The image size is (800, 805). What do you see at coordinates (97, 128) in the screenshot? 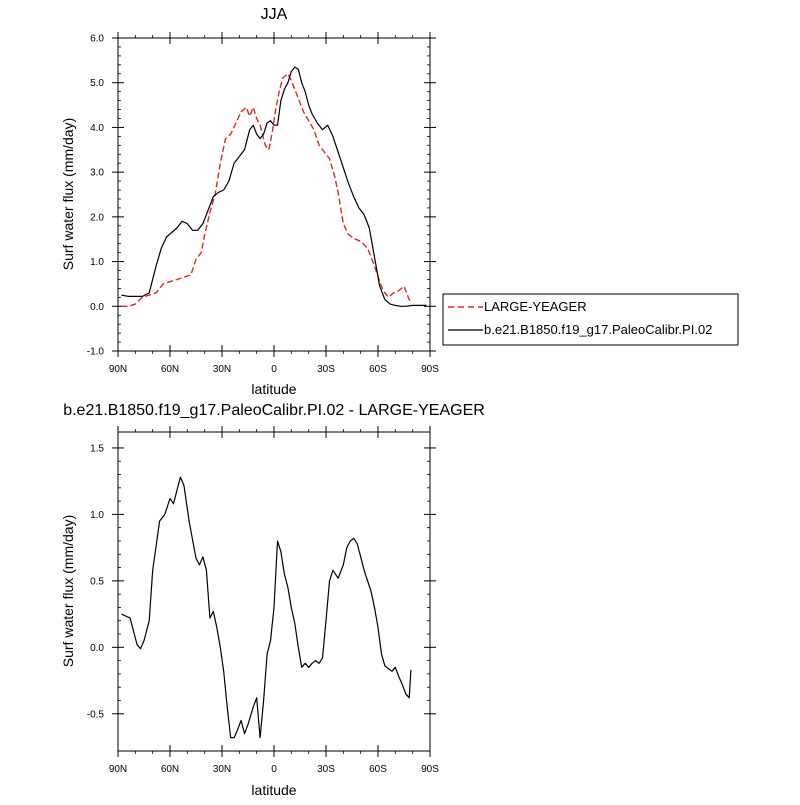
I see `top-y-tick-label: 4.0` at bounding box center [97, 128].